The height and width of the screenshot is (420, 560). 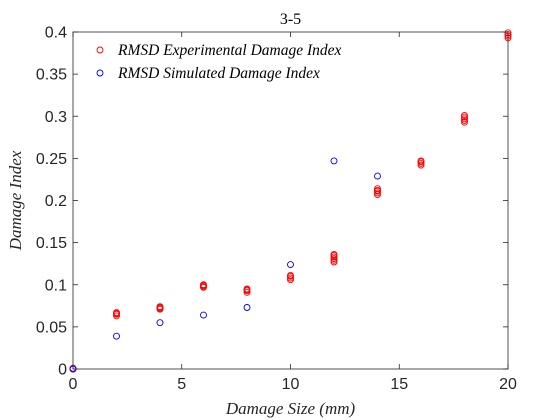 I want to click on y-tick-label: 0.2, so click(x=56, y=201).